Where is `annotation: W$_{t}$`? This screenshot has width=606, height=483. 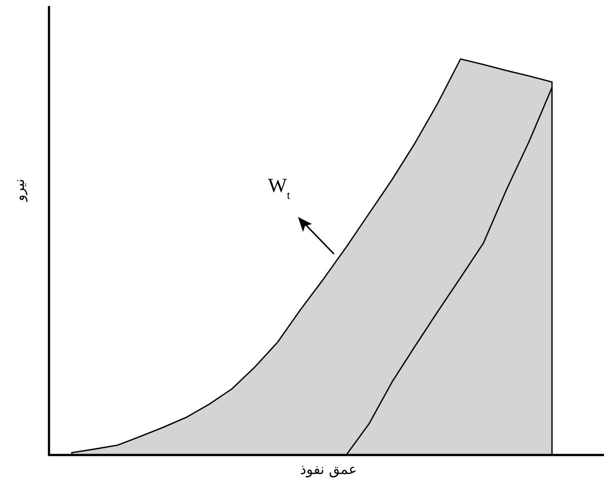 annotation: W$_{t}$ is located at coordinates (279, 188).